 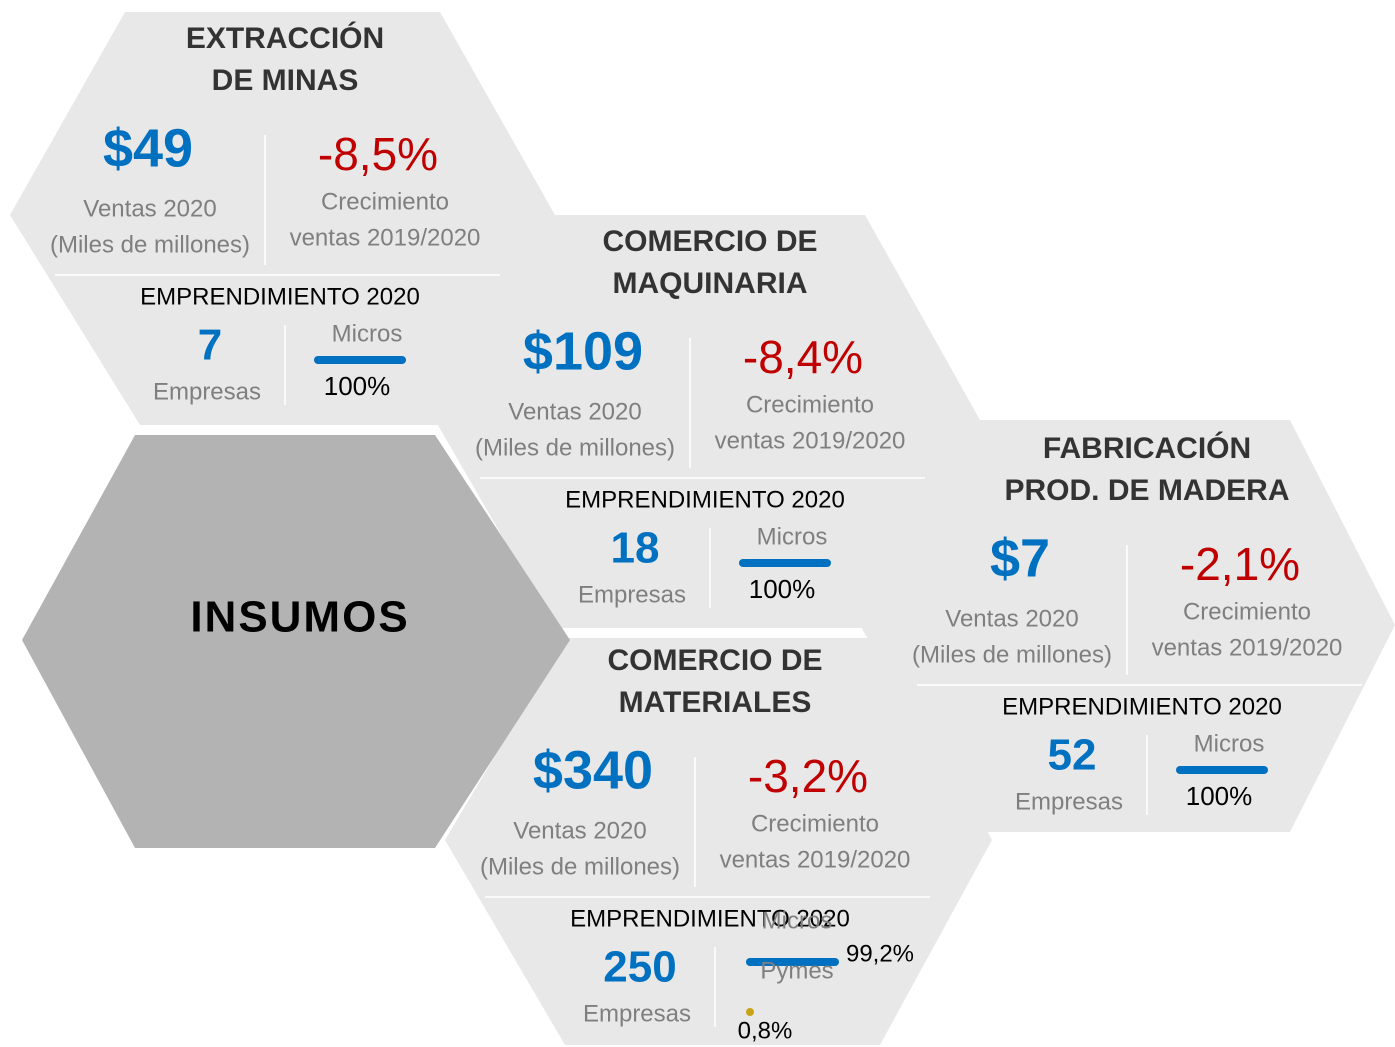 I want to click on company-count: 7, so click(x=210, y=345).